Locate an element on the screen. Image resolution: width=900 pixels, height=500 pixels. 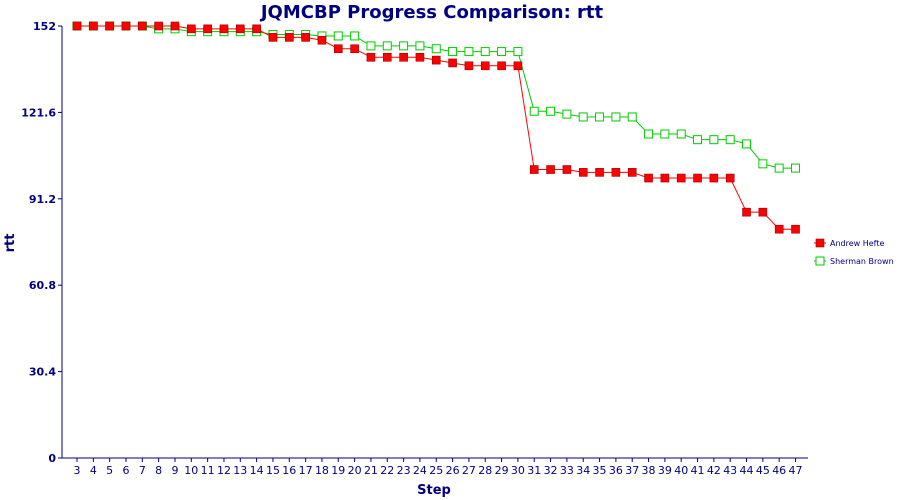
x-tick-label: 20 is located at coordinates (355, 470).